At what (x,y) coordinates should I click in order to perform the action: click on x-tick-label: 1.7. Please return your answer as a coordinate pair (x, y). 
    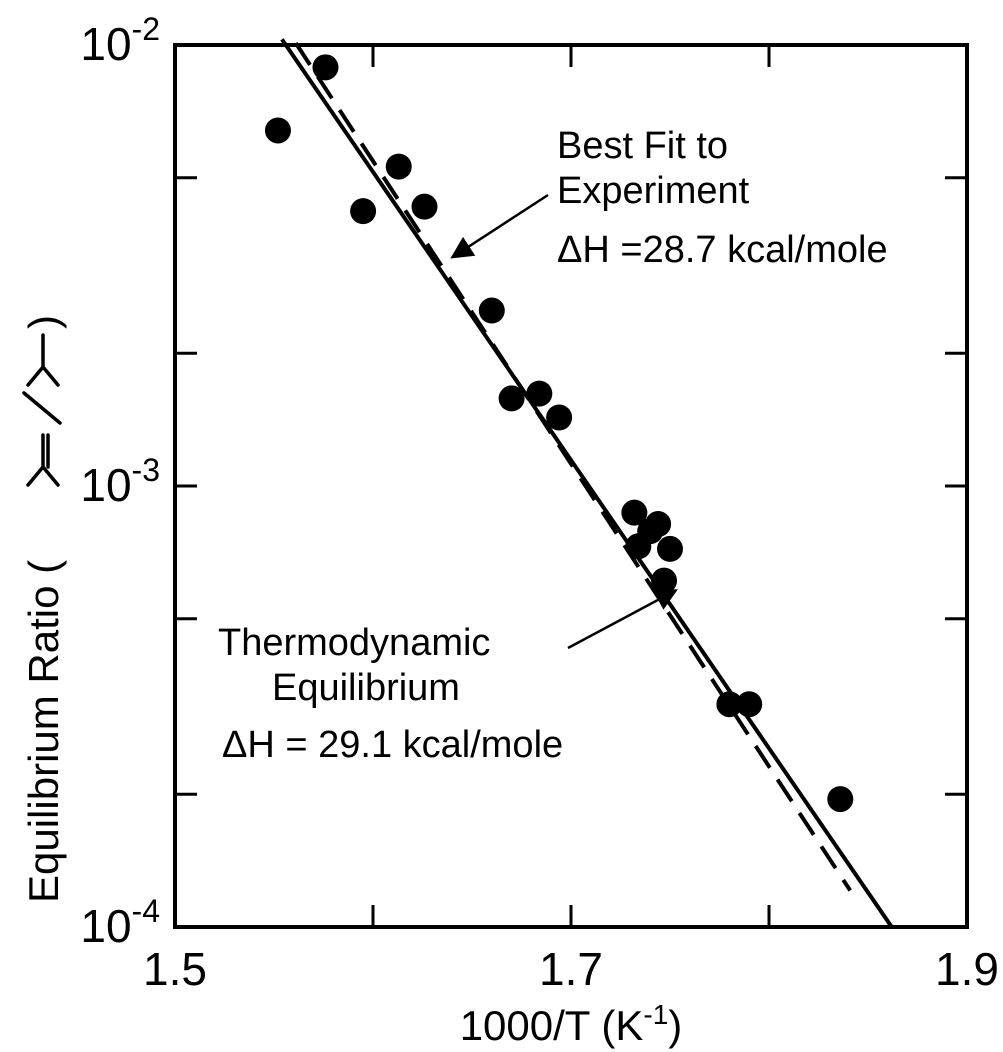
    Looking at the image, I should click on (571, 969).